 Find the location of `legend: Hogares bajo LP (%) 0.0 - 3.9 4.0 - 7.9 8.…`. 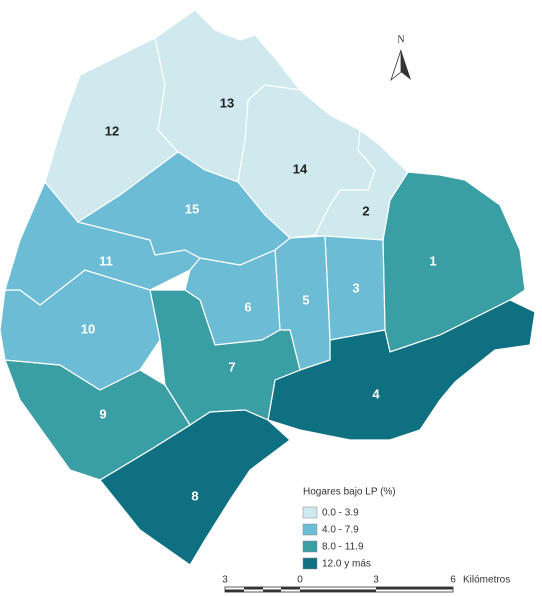

legend: Hogares bajo LP (%) 0.0 - 3.9 4.0 - 7.9 8.… is located at coordinates (349, 528).